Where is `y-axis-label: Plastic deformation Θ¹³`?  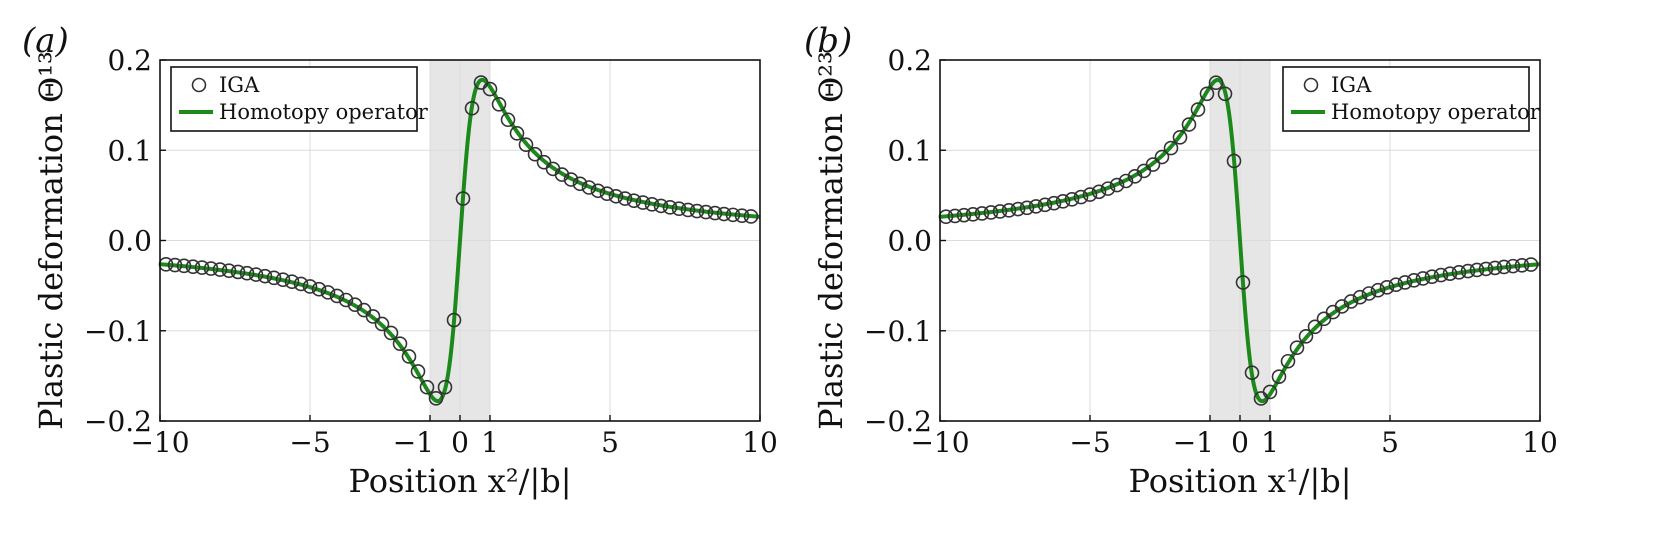
y-axis-label: Plastic deformation Θ¹³ is located at coordinates (51, 240).